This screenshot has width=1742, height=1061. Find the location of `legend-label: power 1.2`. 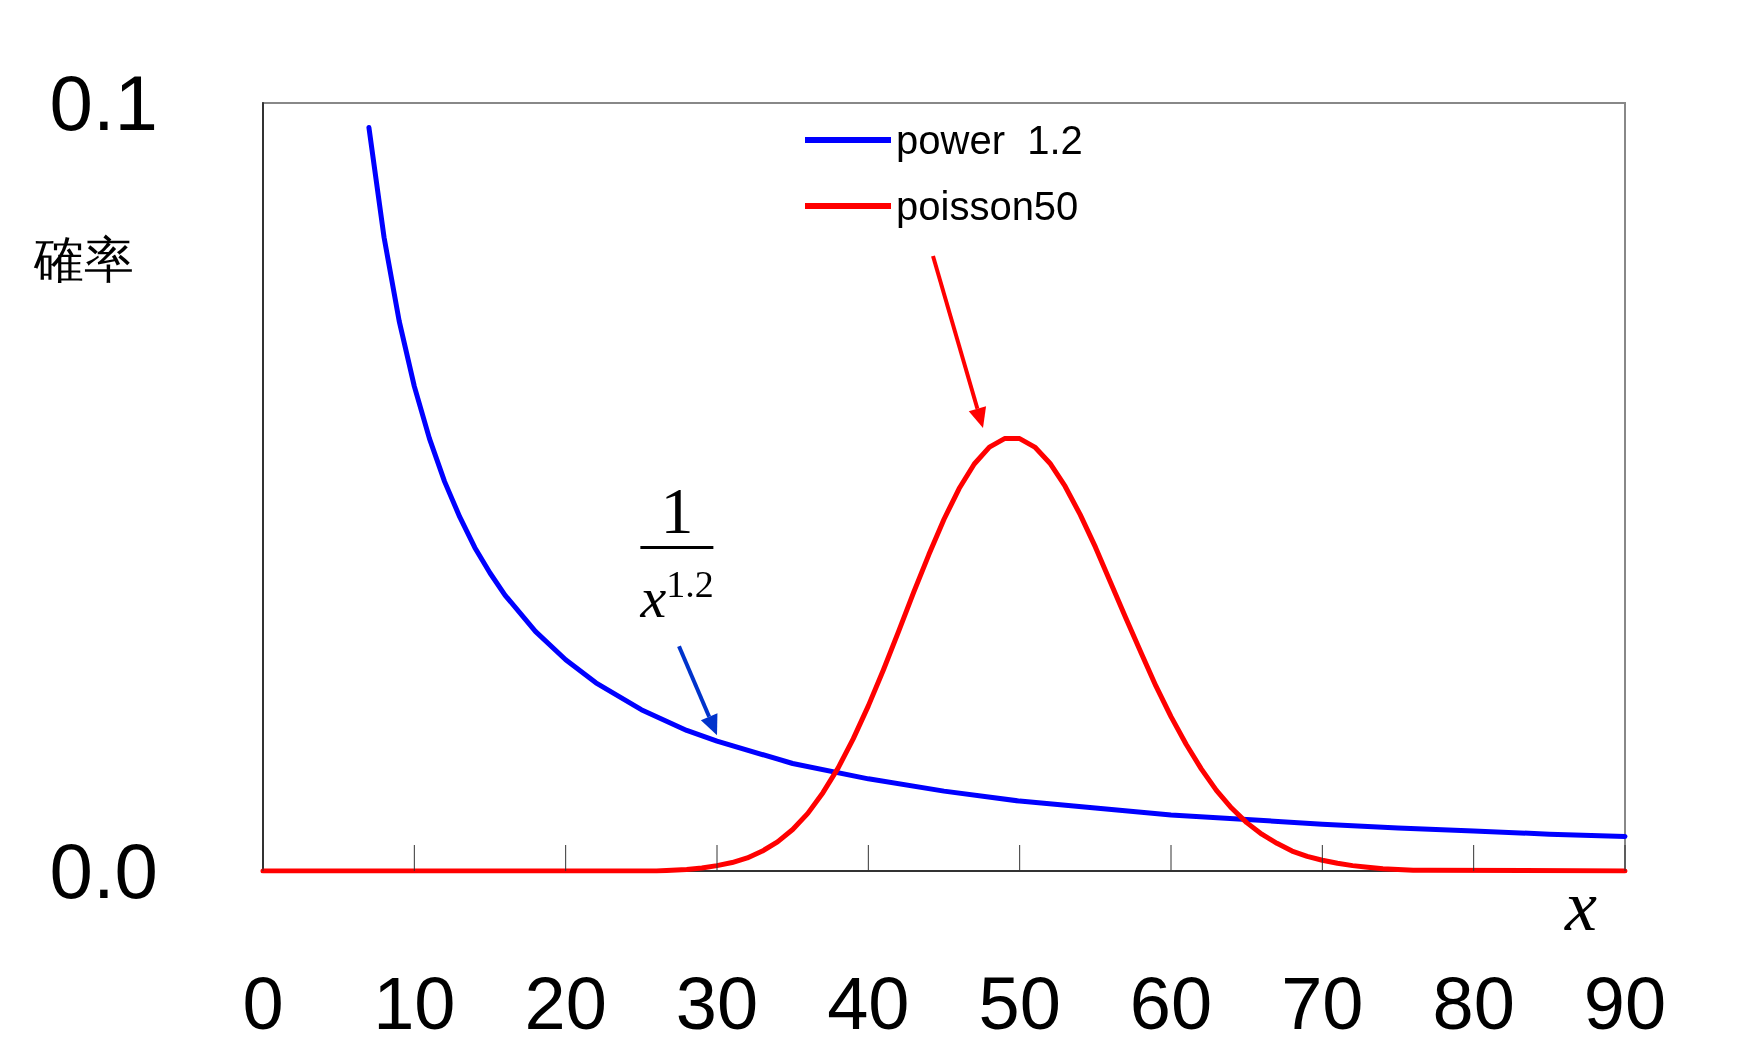

legend-label: power 1.2 is located at coordinates (989, 140).